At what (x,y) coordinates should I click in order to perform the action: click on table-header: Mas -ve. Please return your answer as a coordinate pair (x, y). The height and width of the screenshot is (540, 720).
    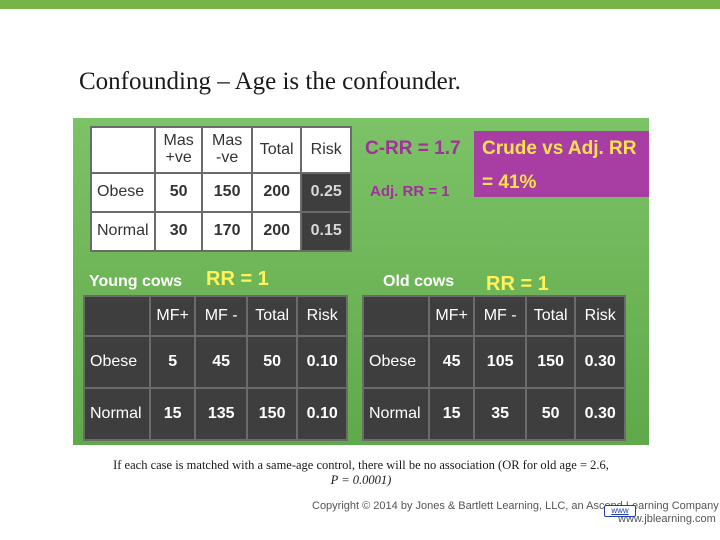
    Looking at the image, I should click on (227, 150).